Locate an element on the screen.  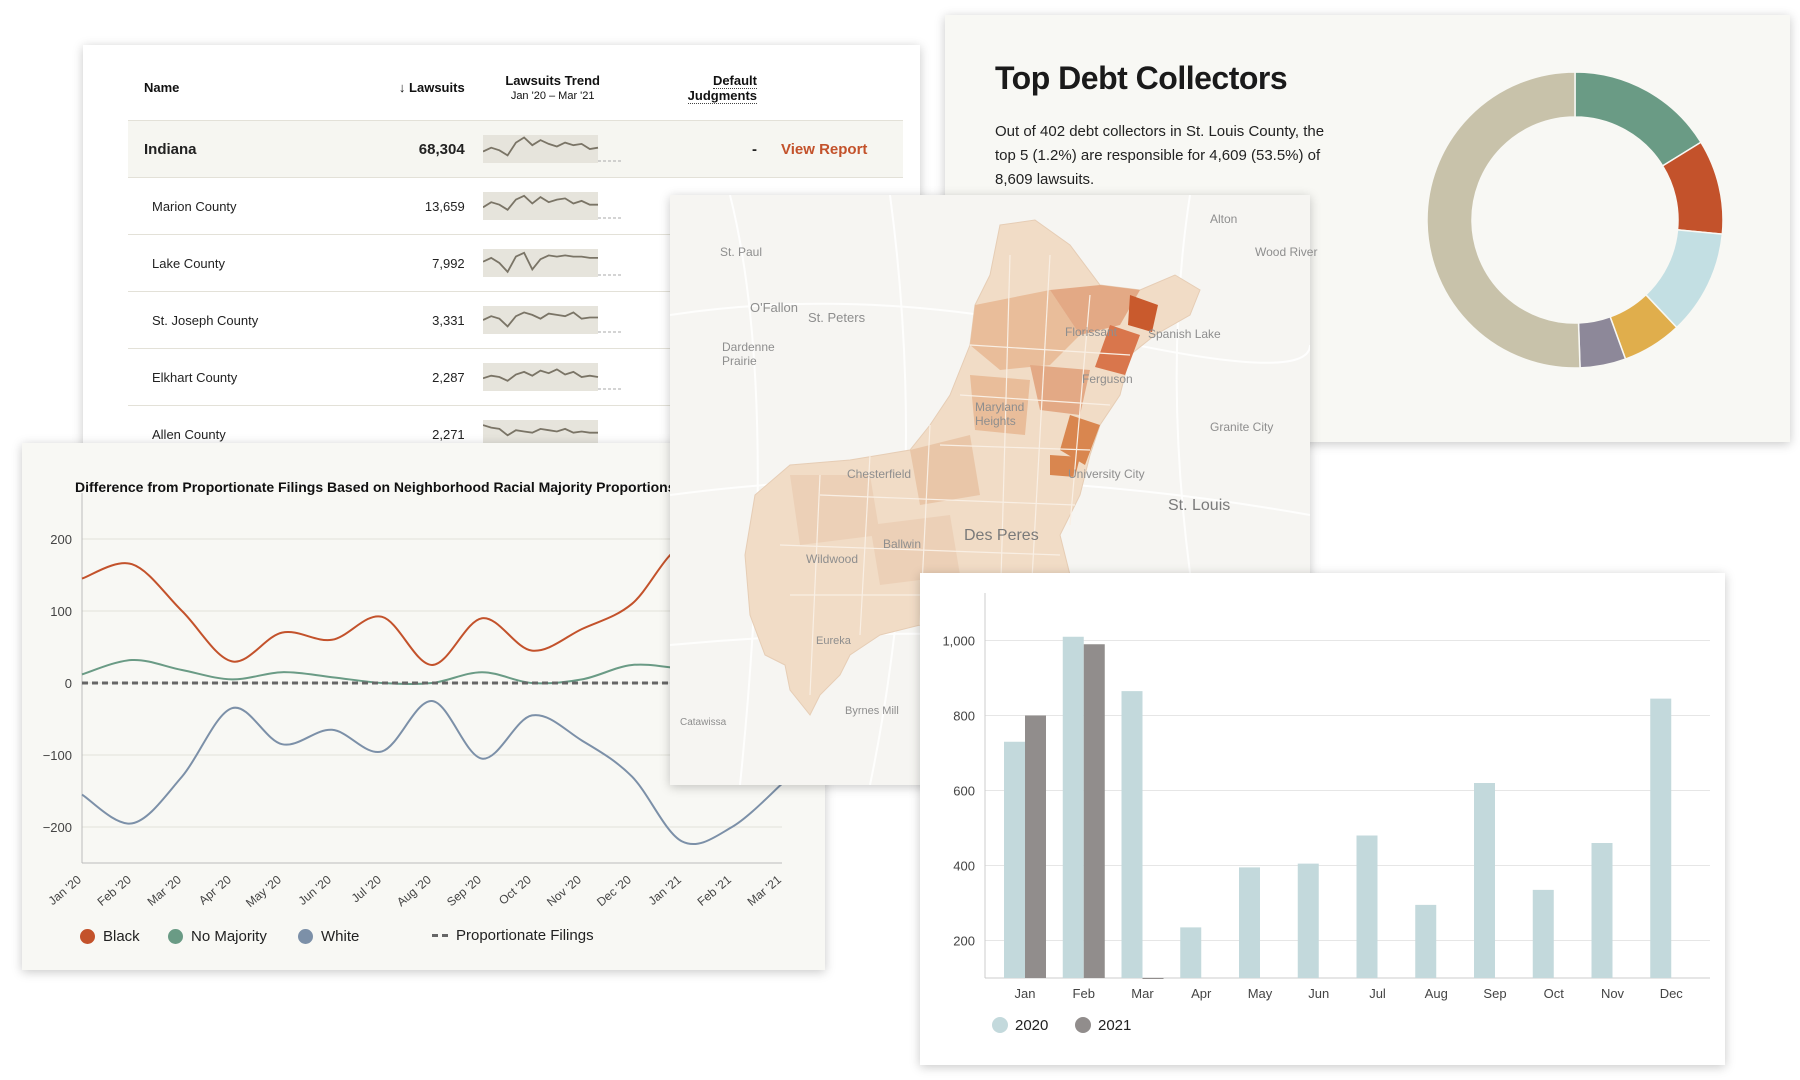
legend-label: 2020 is located at coordinates (1031, 1025).